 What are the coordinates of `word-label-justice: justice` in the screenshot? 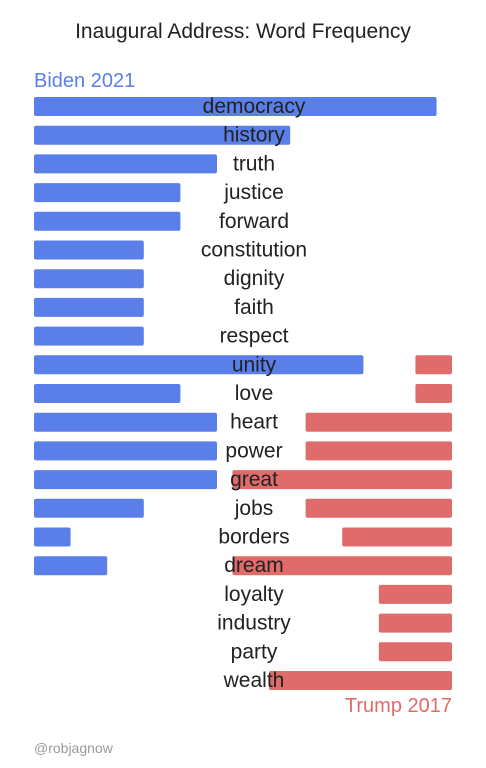 It's located at (253, 192).